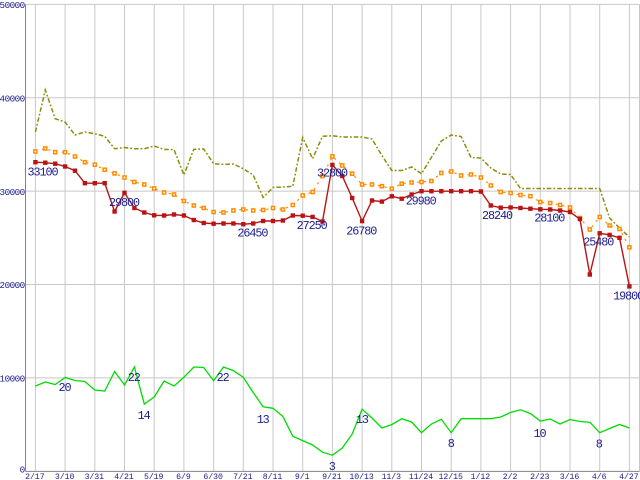  Describe the element at coordinates (144, 416) in the screenshot. I see `svg-text: 14` at that location.